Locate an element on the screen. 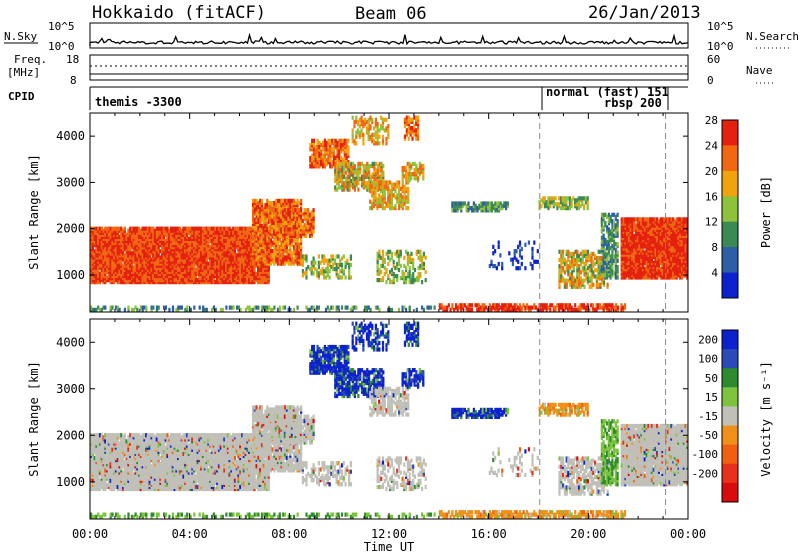  nave-lo-tick: 0 is located at coordinates (710, 80).